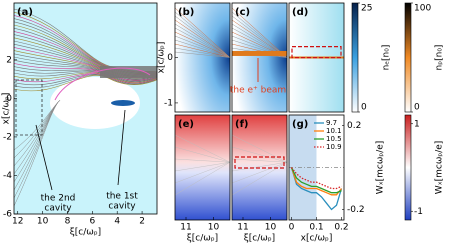  I want to click on legend-label: 10.9, so click(334, 147).